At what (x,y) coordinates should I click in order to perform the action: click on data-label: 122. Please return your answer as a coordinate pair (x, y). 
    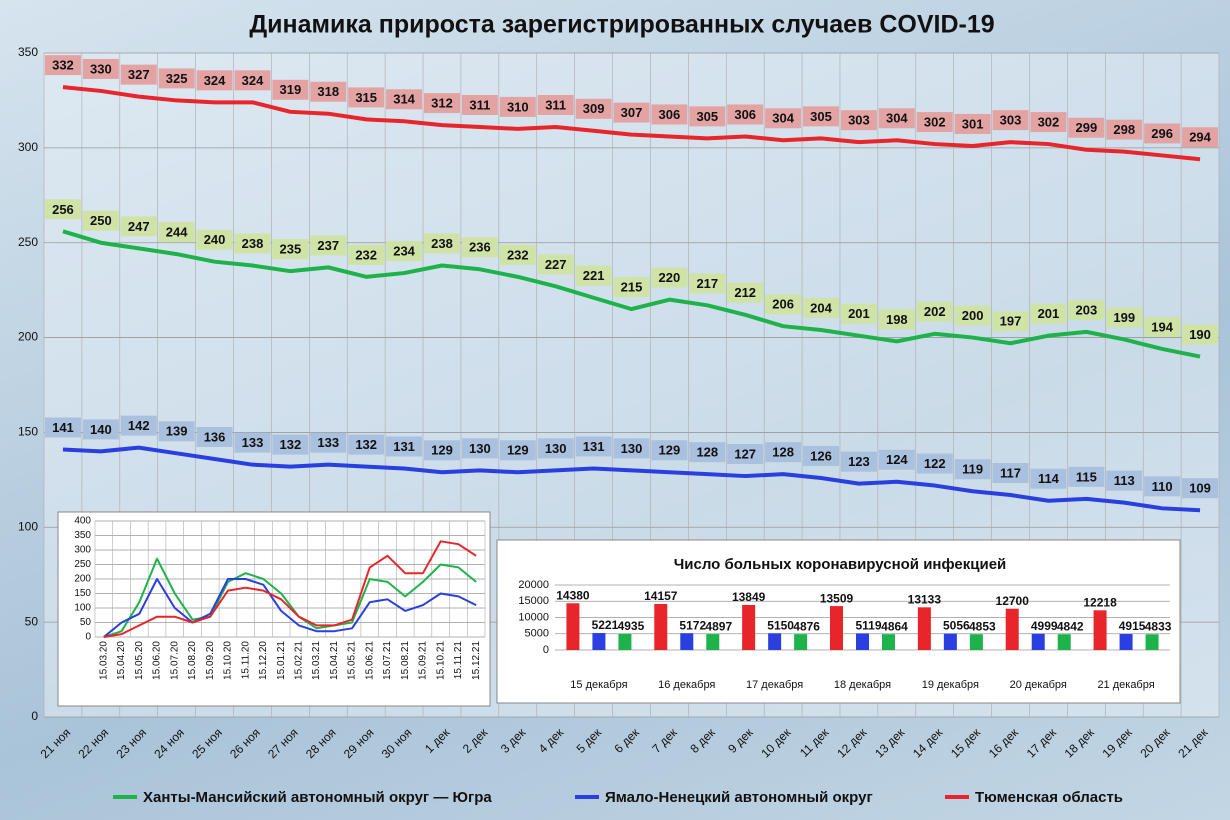
    Looking at the image, I should click on (935, 463).